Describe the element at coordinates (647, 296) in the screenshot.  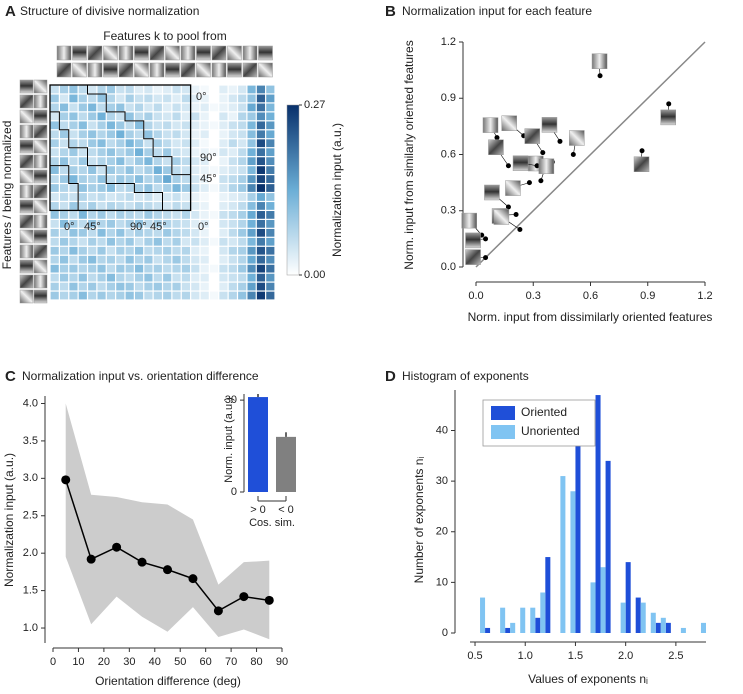
I see `x-tick-label: 0.9` at that location.